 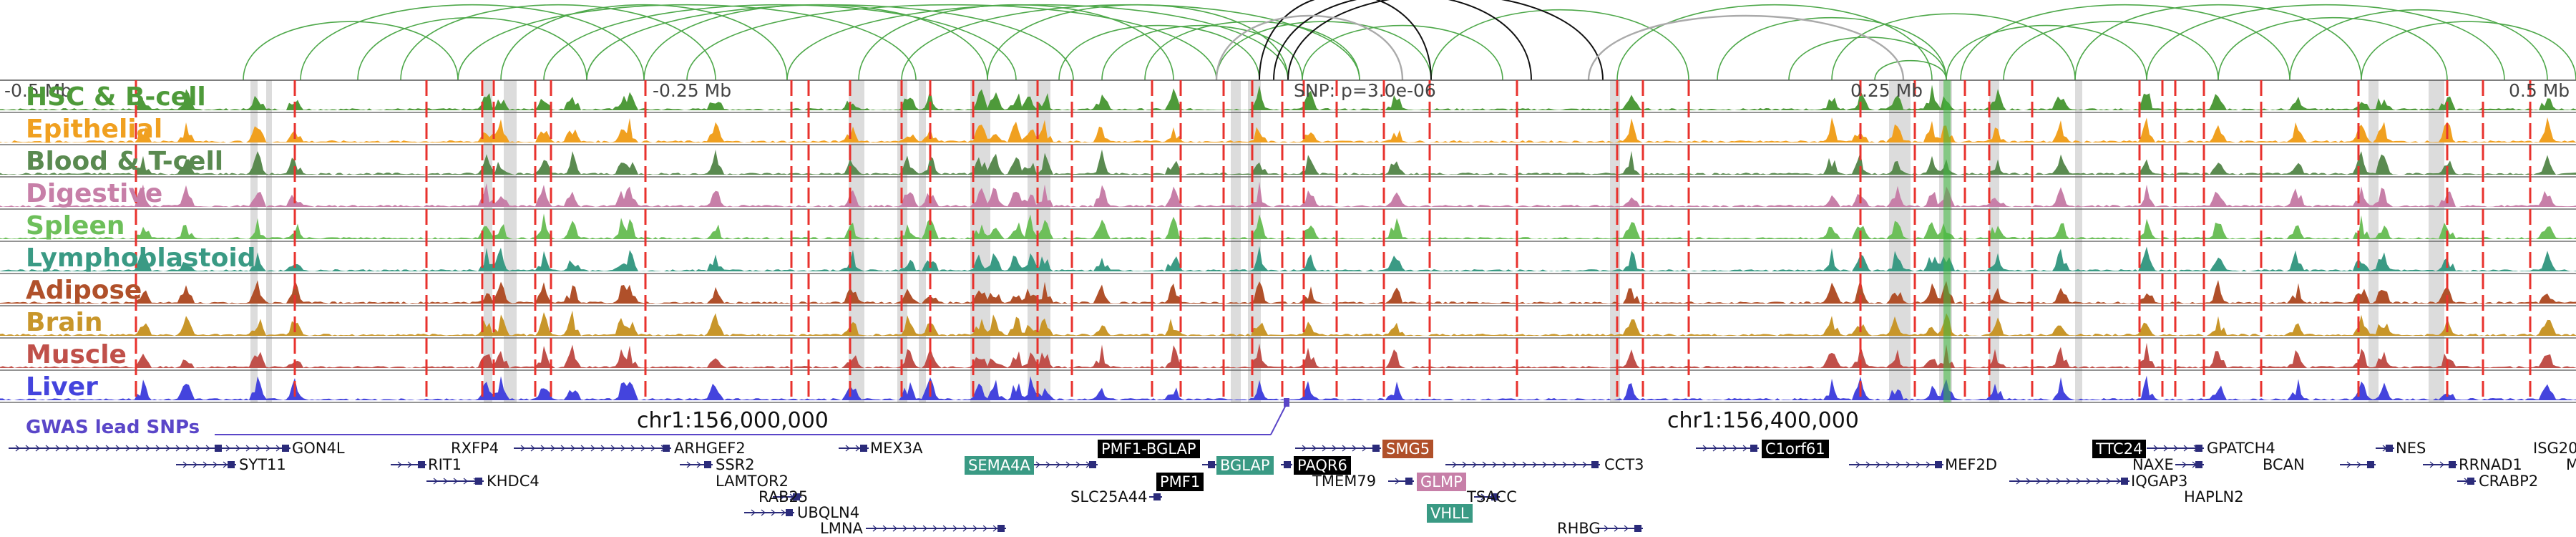 I want to click on gene-label-paqr6: PAQR6, so click(x=1322, y=465).